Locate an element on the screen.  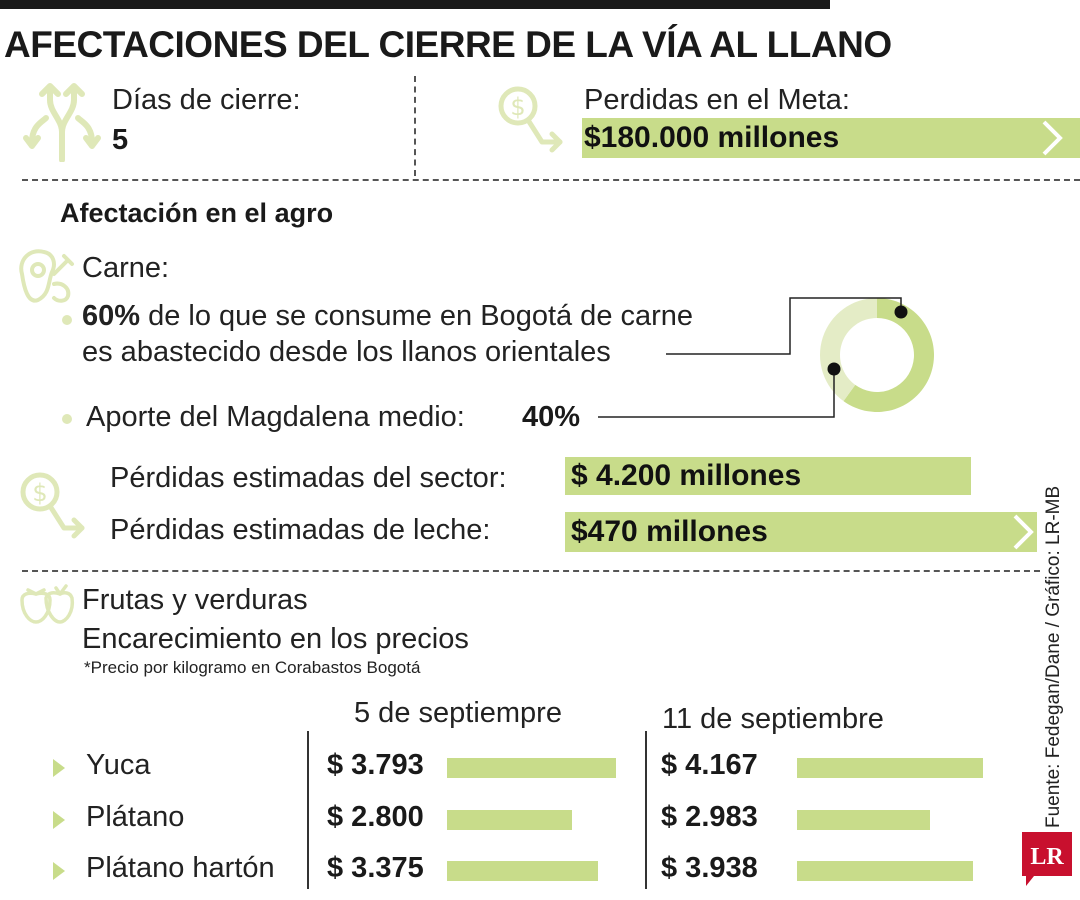
price-label: $ 4.167 is located at coordinates (709, 765).